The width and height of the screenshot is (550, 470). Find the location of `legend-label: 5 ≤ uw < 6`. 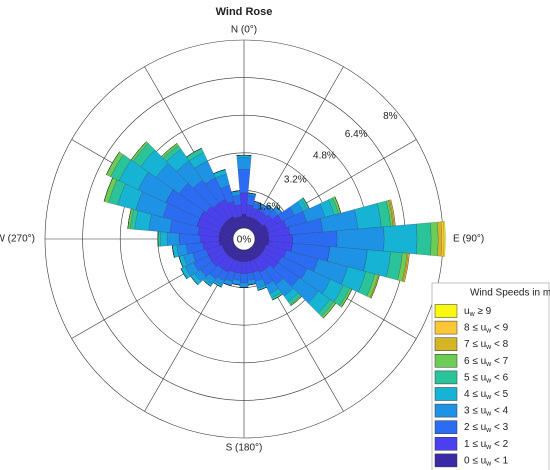

legend-label: 5 ≤ uw < 6 is located at coordinates (486, 378).